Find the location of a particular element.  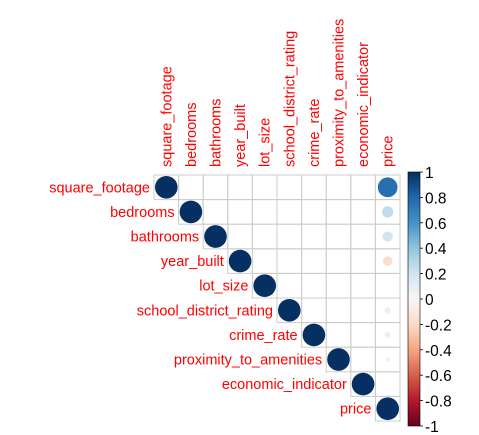

colorbar-tick-label: -0.2 is located at coordinates (438, 325).